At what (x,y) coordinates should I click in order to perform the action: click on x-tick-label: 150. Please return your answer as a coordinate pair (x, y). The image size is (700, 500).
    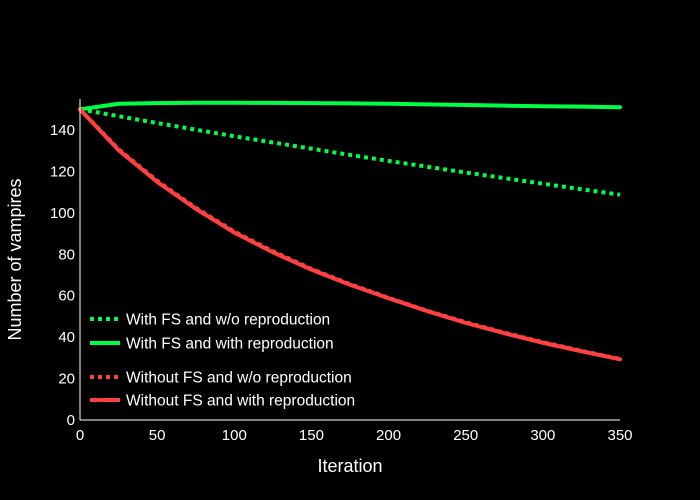
    Looking at the image, I should click on (311, 435).